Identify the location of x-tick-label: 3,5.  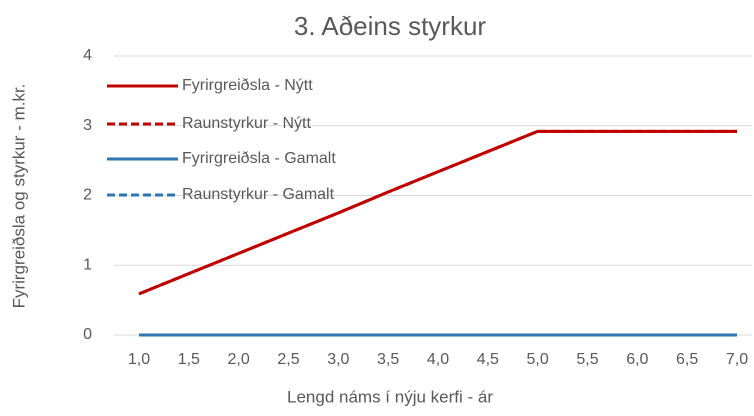
(388, 359).